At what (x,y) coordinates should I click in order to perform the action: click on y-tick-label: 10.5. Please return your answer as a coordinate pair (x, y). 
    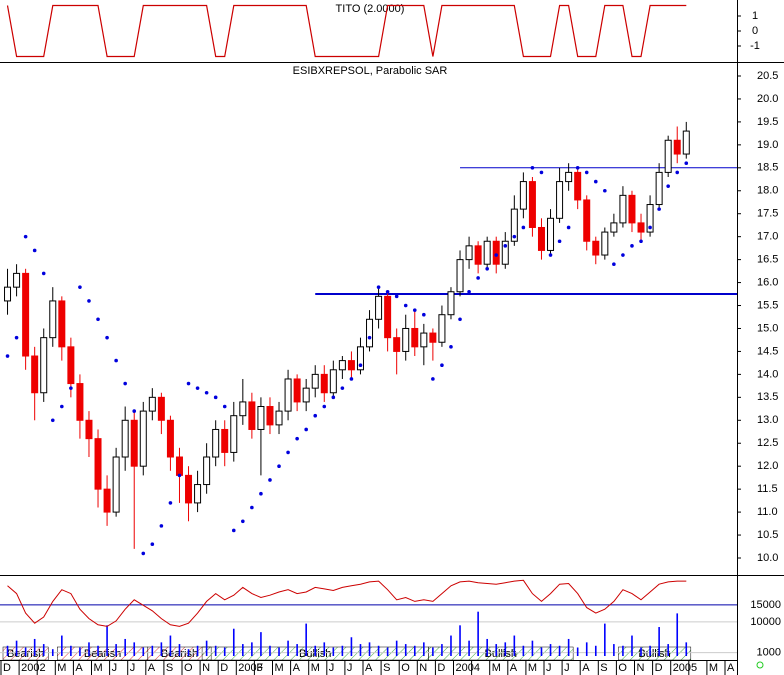
    Looking at the image, I should click on (767, 535).